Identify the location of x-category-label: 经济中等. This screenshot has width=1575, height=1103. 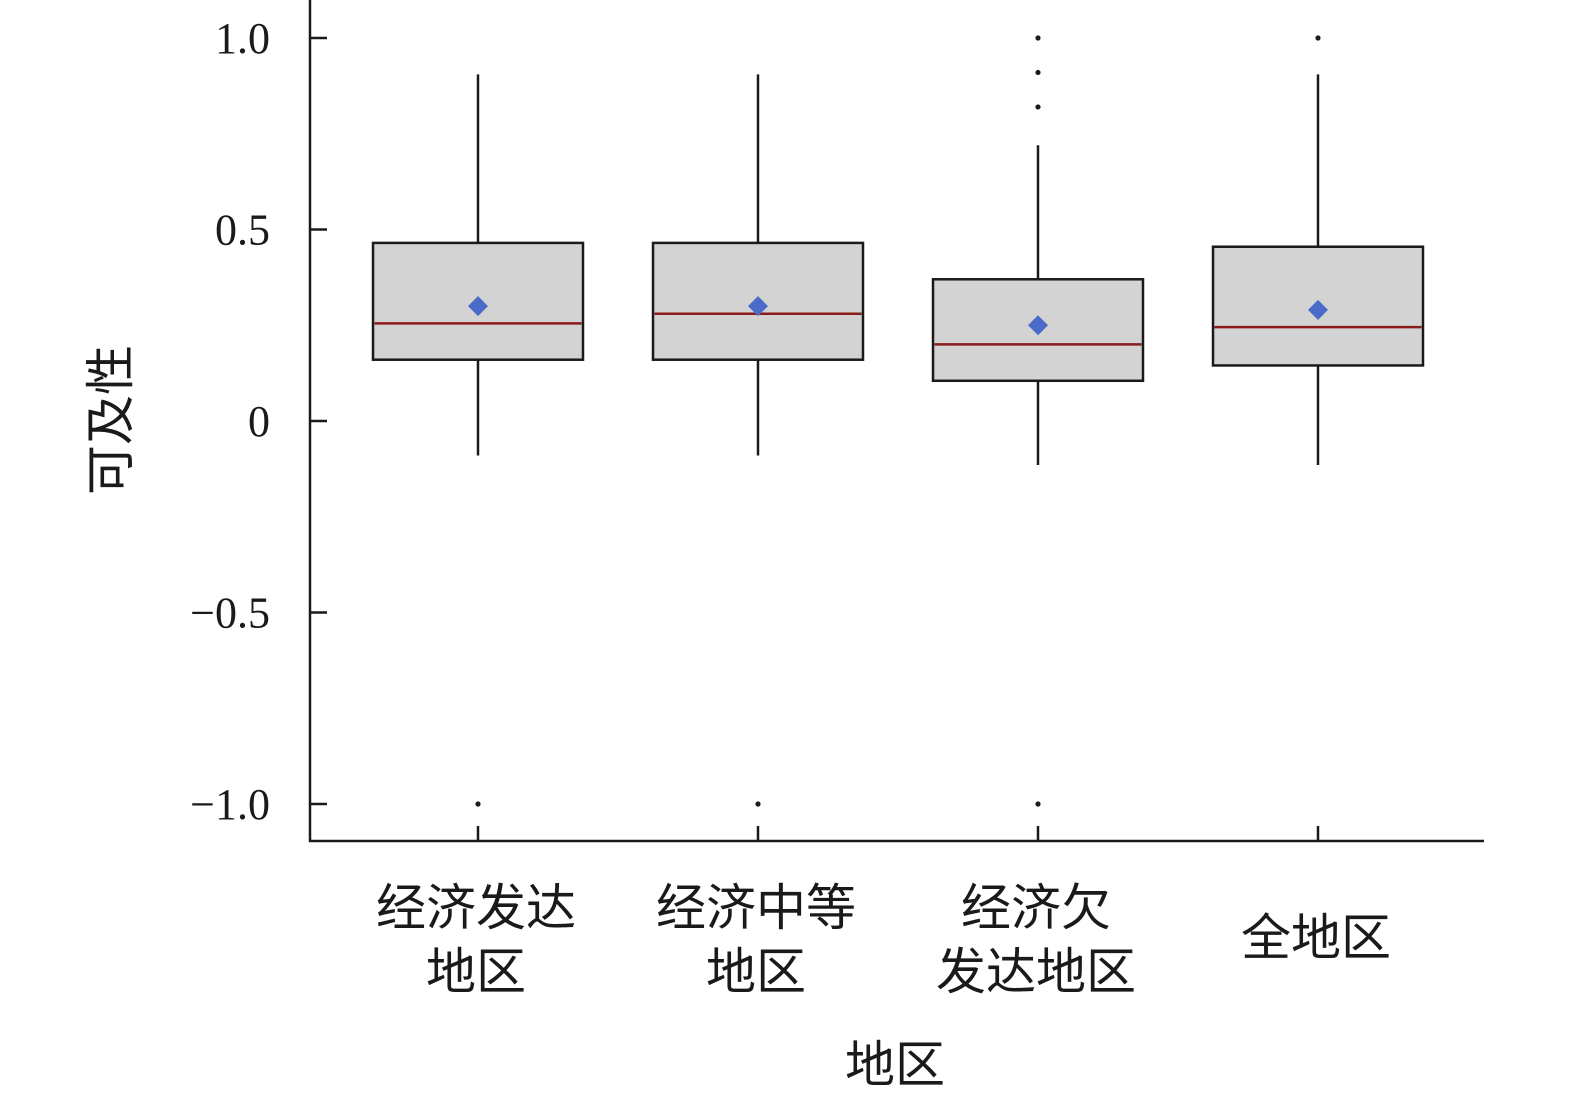
(756, 908).